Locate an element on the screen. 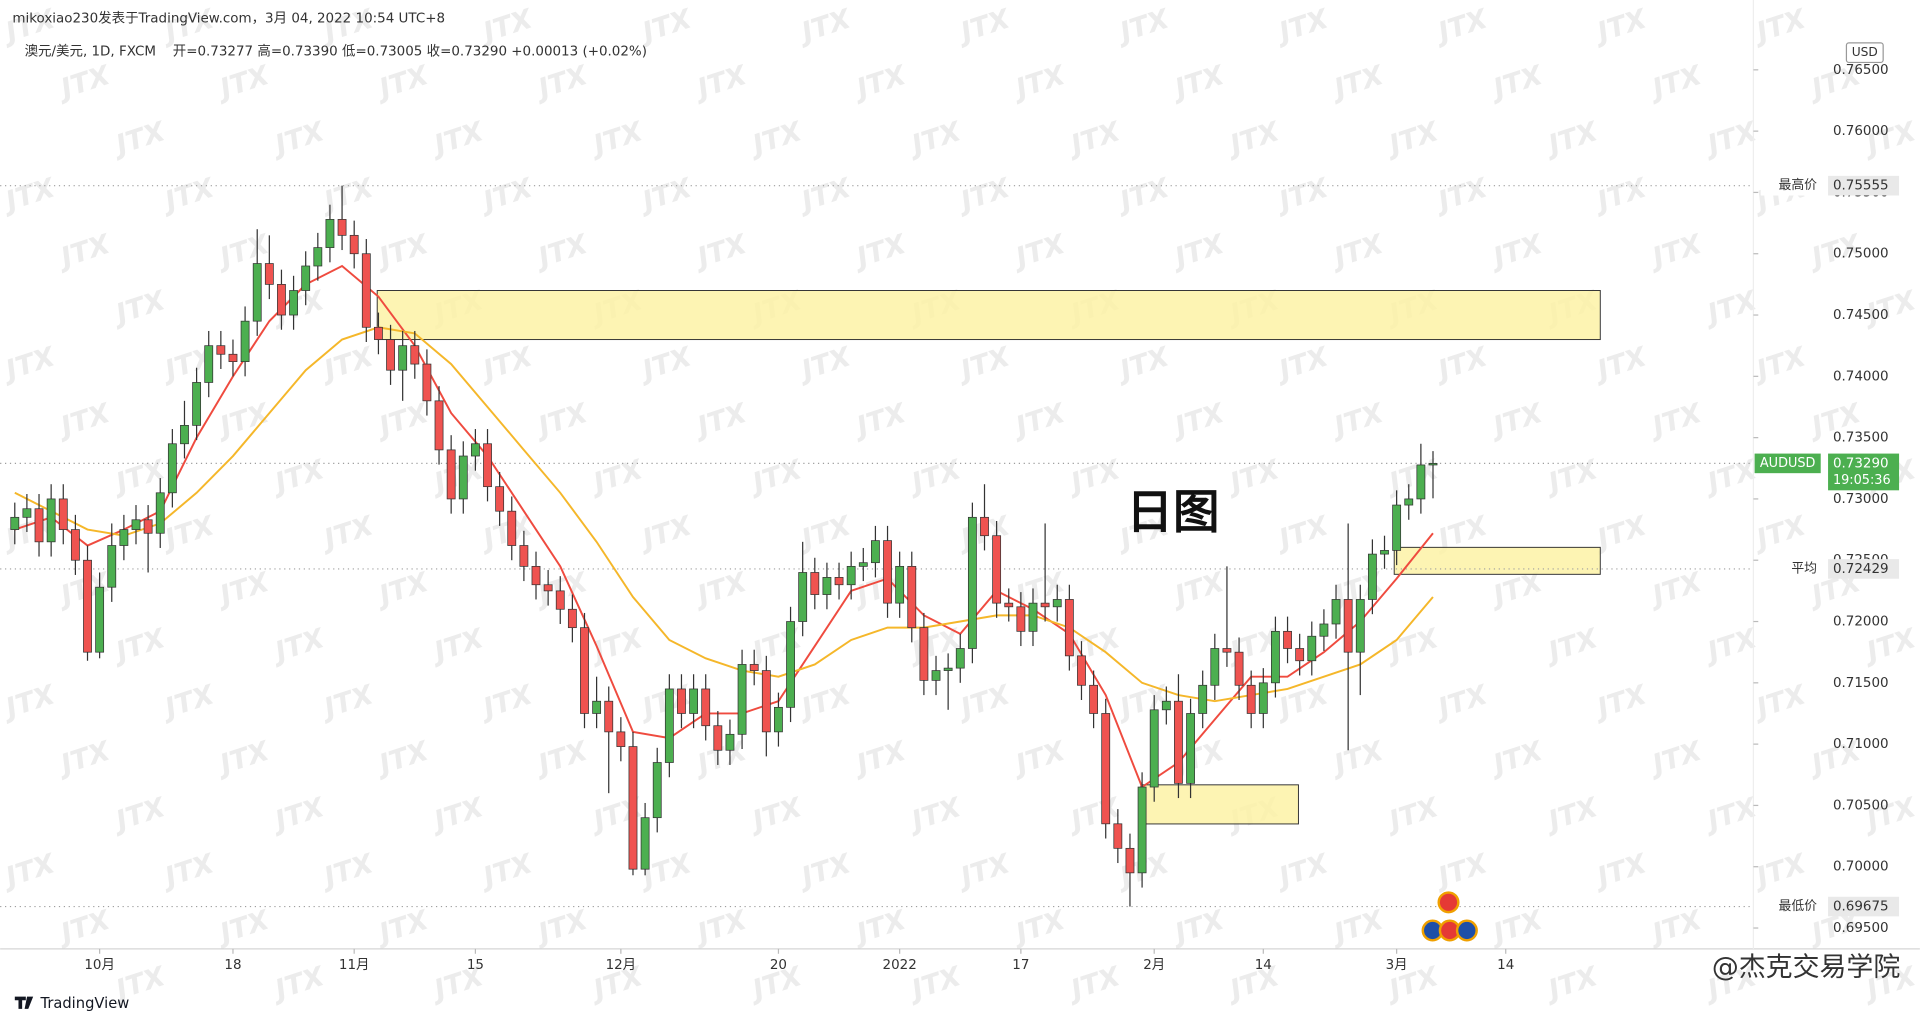 The image size is (1920, 1026). price-value: 0.69675 is located at coordinates (1861, 907).